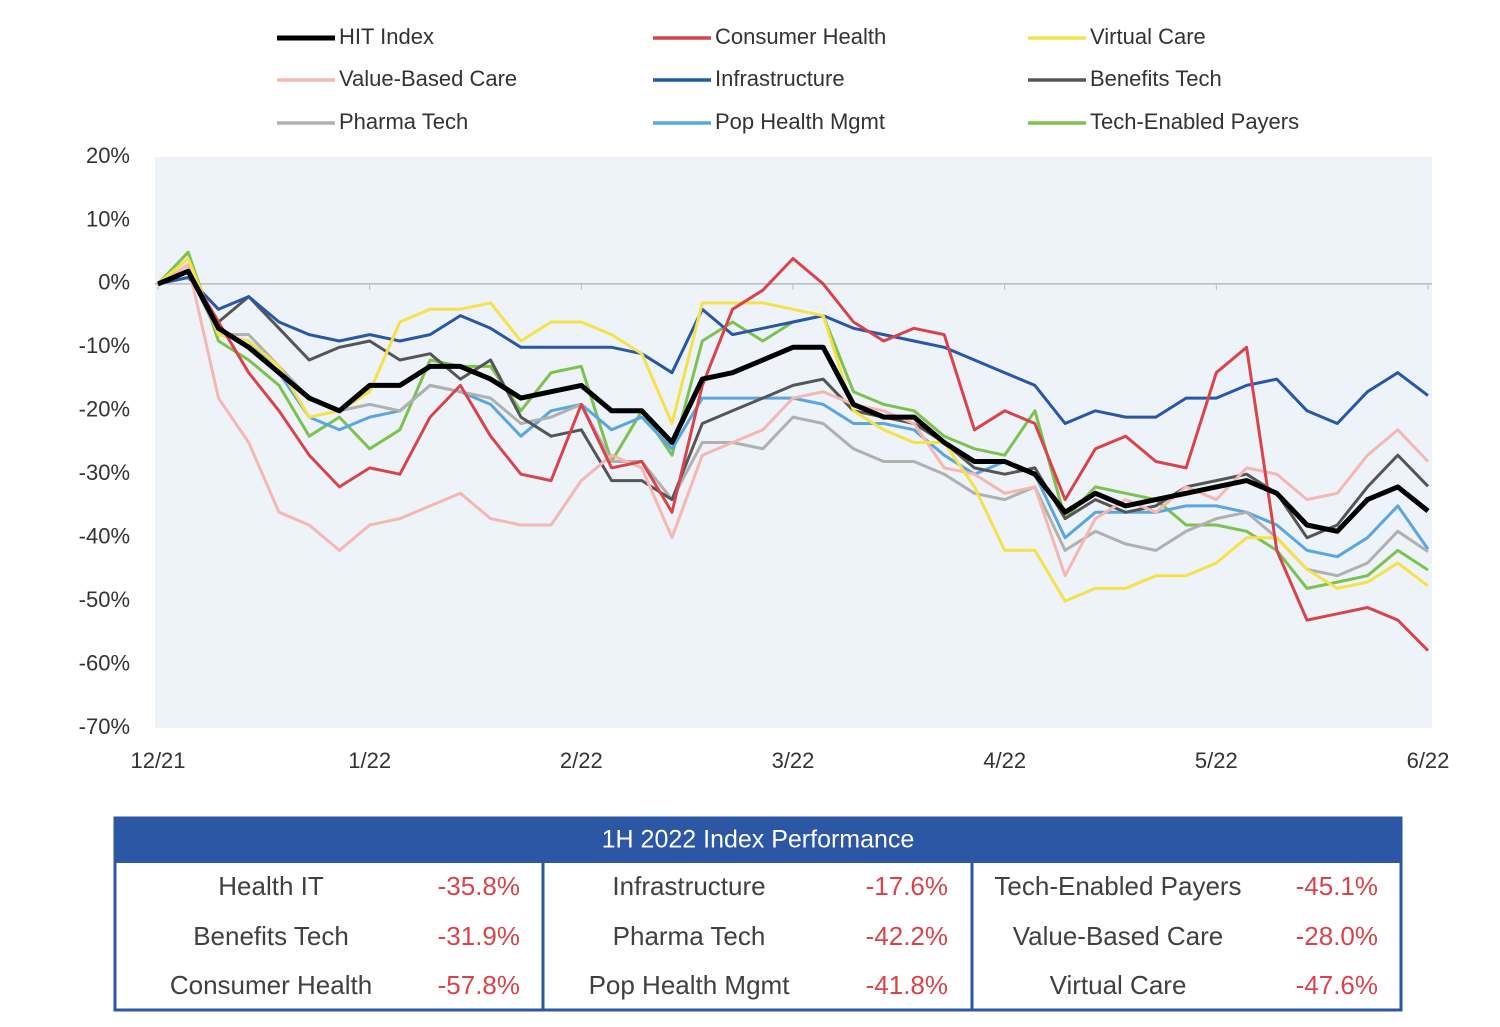 The image size is (1500, 1027). What do you see at coordinates (104, 345) in the screenshot?
I see `y-tick-label: -10%` at bounding box center [104, 345].